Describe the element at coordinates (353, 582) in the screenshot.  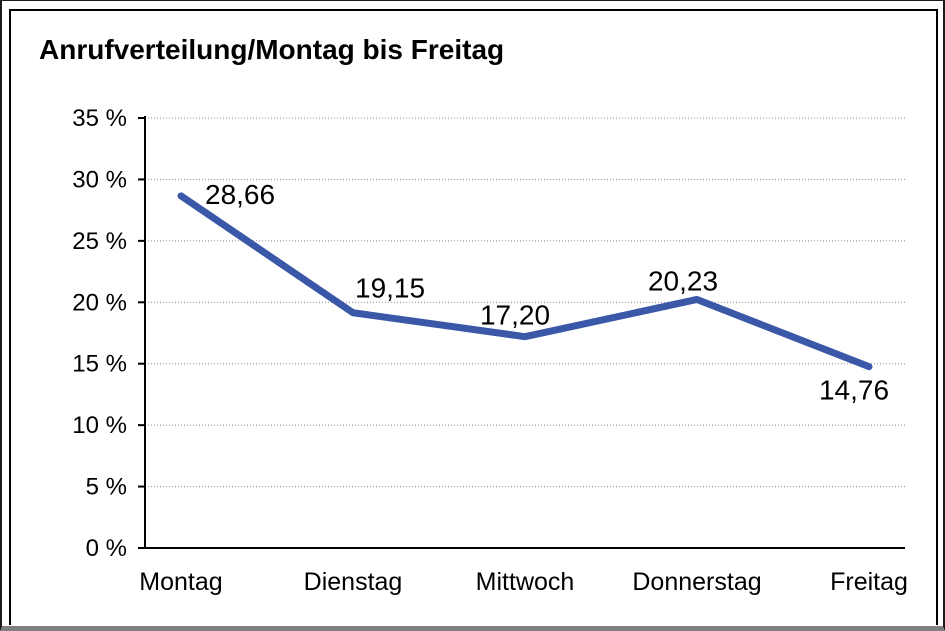
I see `x-axis-label: Dienstag` at that location.